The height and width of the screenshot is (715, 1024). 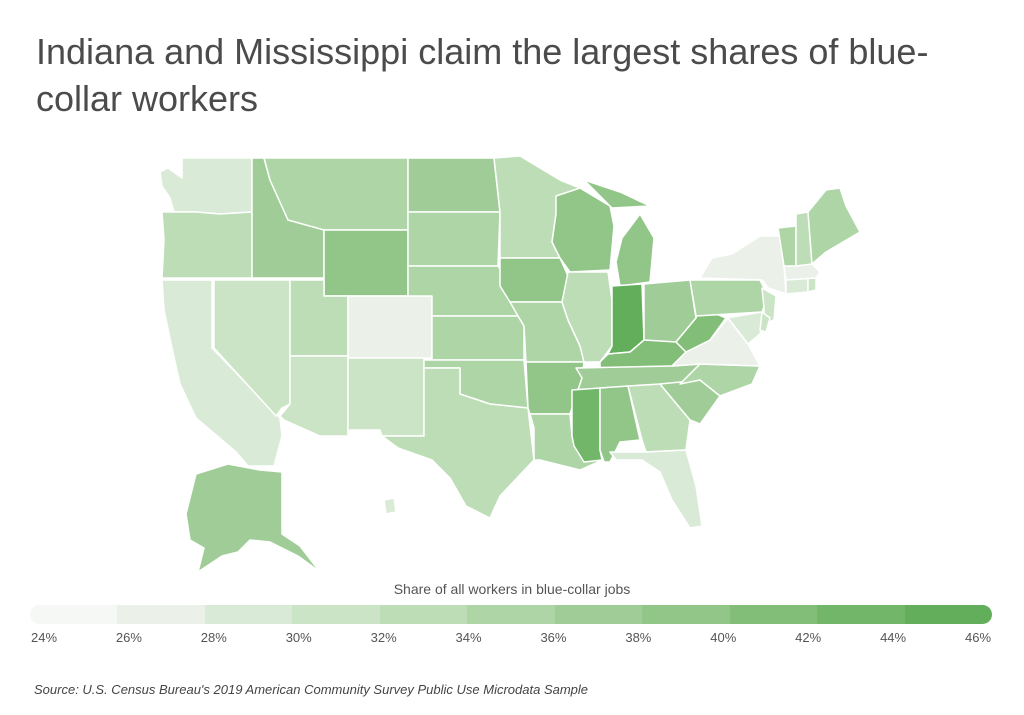 What do you see at coordinates (812, 285) in the screenshot?
I see `state-rhode-island` at bounding box center [812, 285].